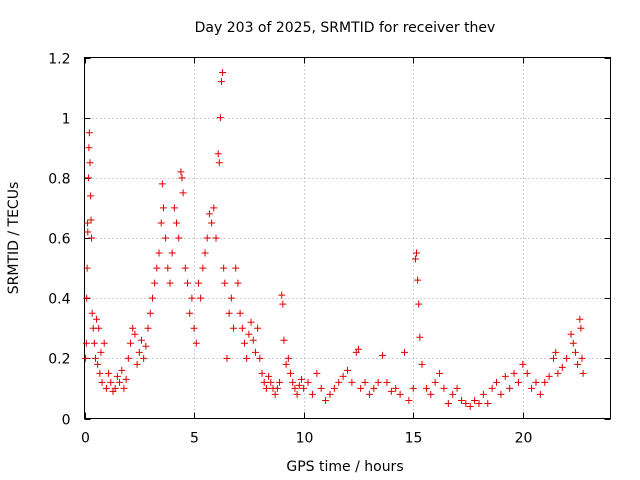  I want to click on x-tick-label: 5, so click(194, 439).